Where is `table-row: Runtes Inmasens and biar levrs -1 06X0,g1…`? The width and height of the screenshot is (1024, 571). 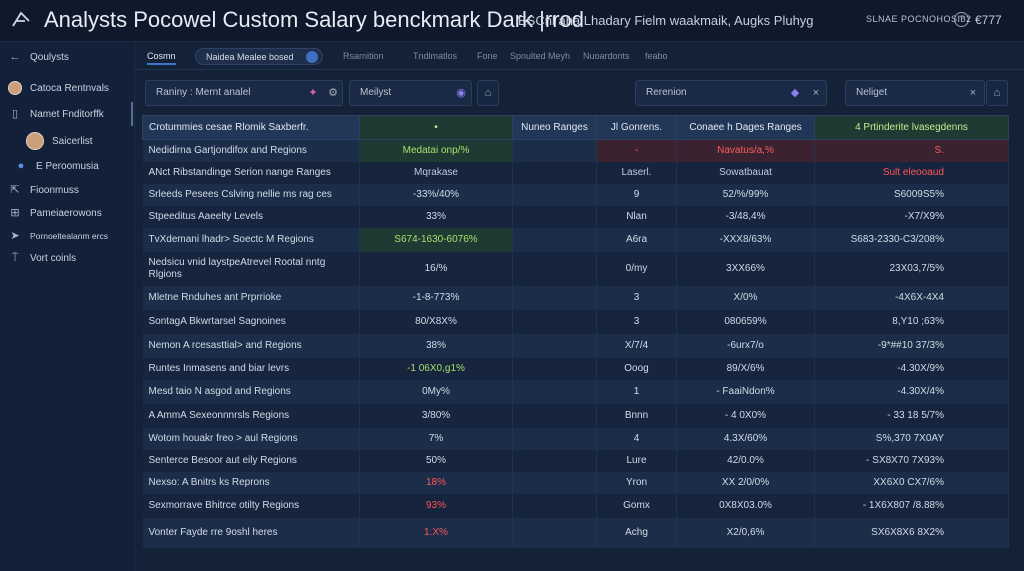 table-row: Runtes Inmasens and biar levrs -1 06X0,g1… is located at coordinates (575, 368).